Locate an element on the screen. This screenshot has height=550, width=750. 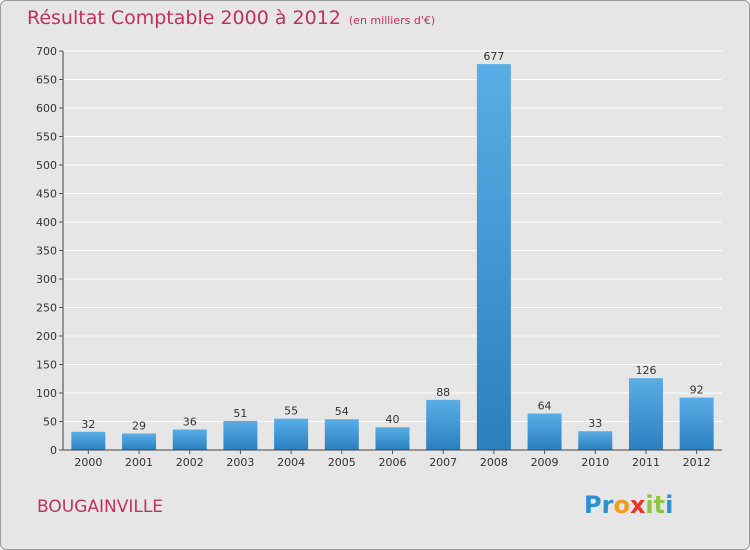
y-tick-label: 500 is located at coordinates (46, 165).